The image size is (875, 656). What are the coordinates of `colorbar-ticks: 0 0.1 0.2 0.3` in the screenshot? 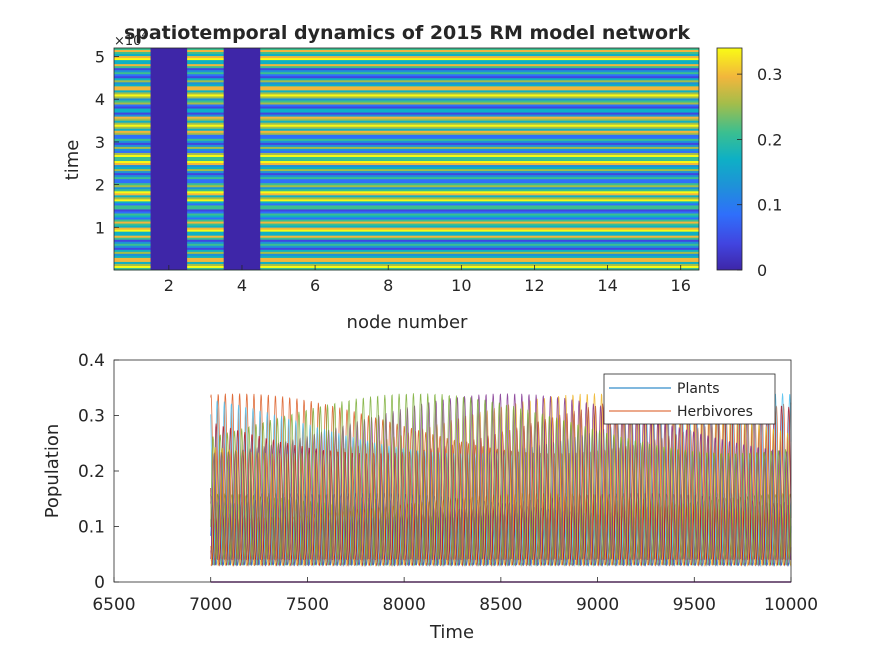 It's located at (759, 172).